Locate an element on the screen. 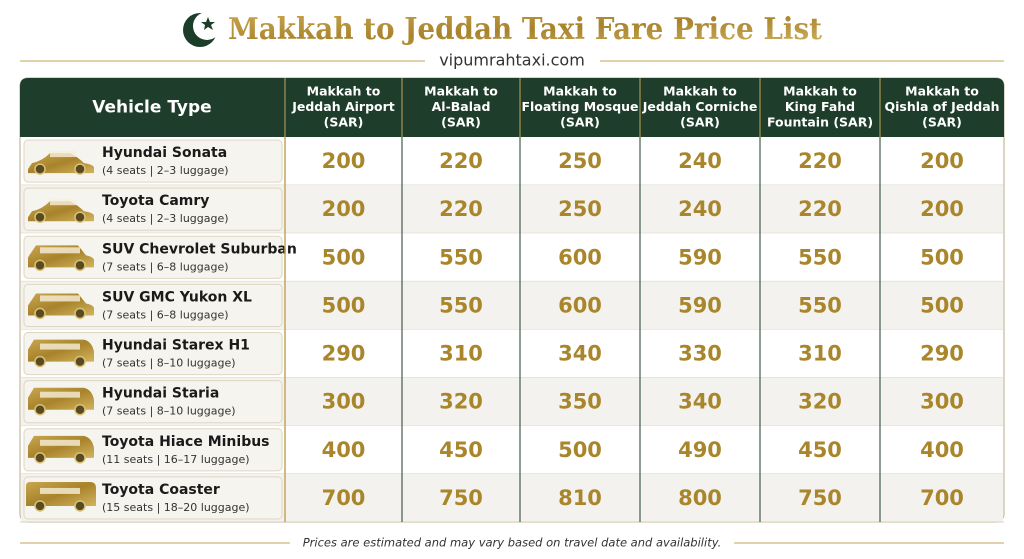 The width and height of the screenshot is (1024, 559). price: 350 is located at coordinates (580, 402).